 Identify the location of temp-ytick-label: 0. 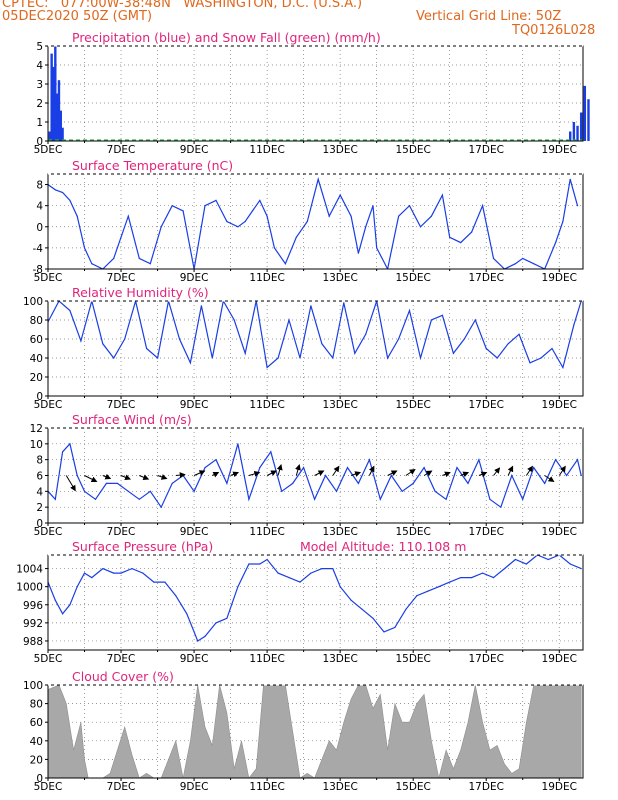
(39, 228).